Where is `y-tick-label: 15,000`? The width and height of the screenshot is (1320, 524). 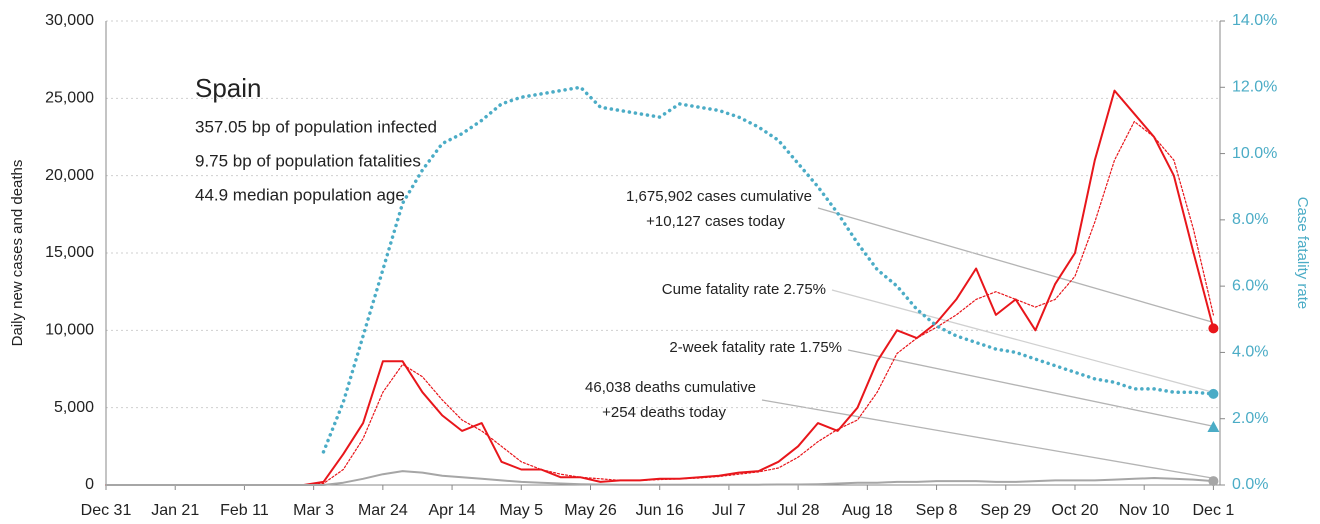 y-tick-label: 15,000 is located at coordinates (69, 252).